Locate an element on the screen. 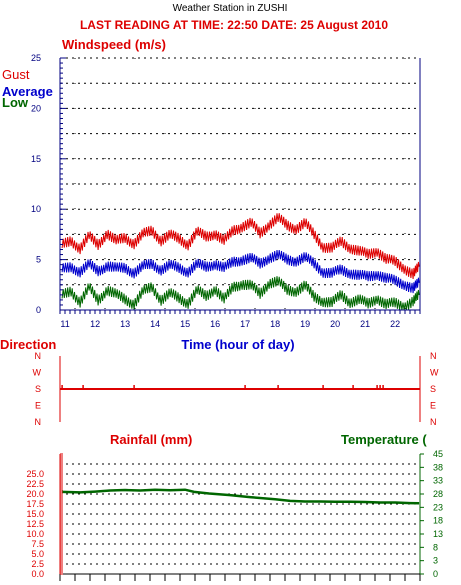 The height and width of the screenshot is (585, 461). wind-x-tick-label: 22 is located at coordinates (395, 324).